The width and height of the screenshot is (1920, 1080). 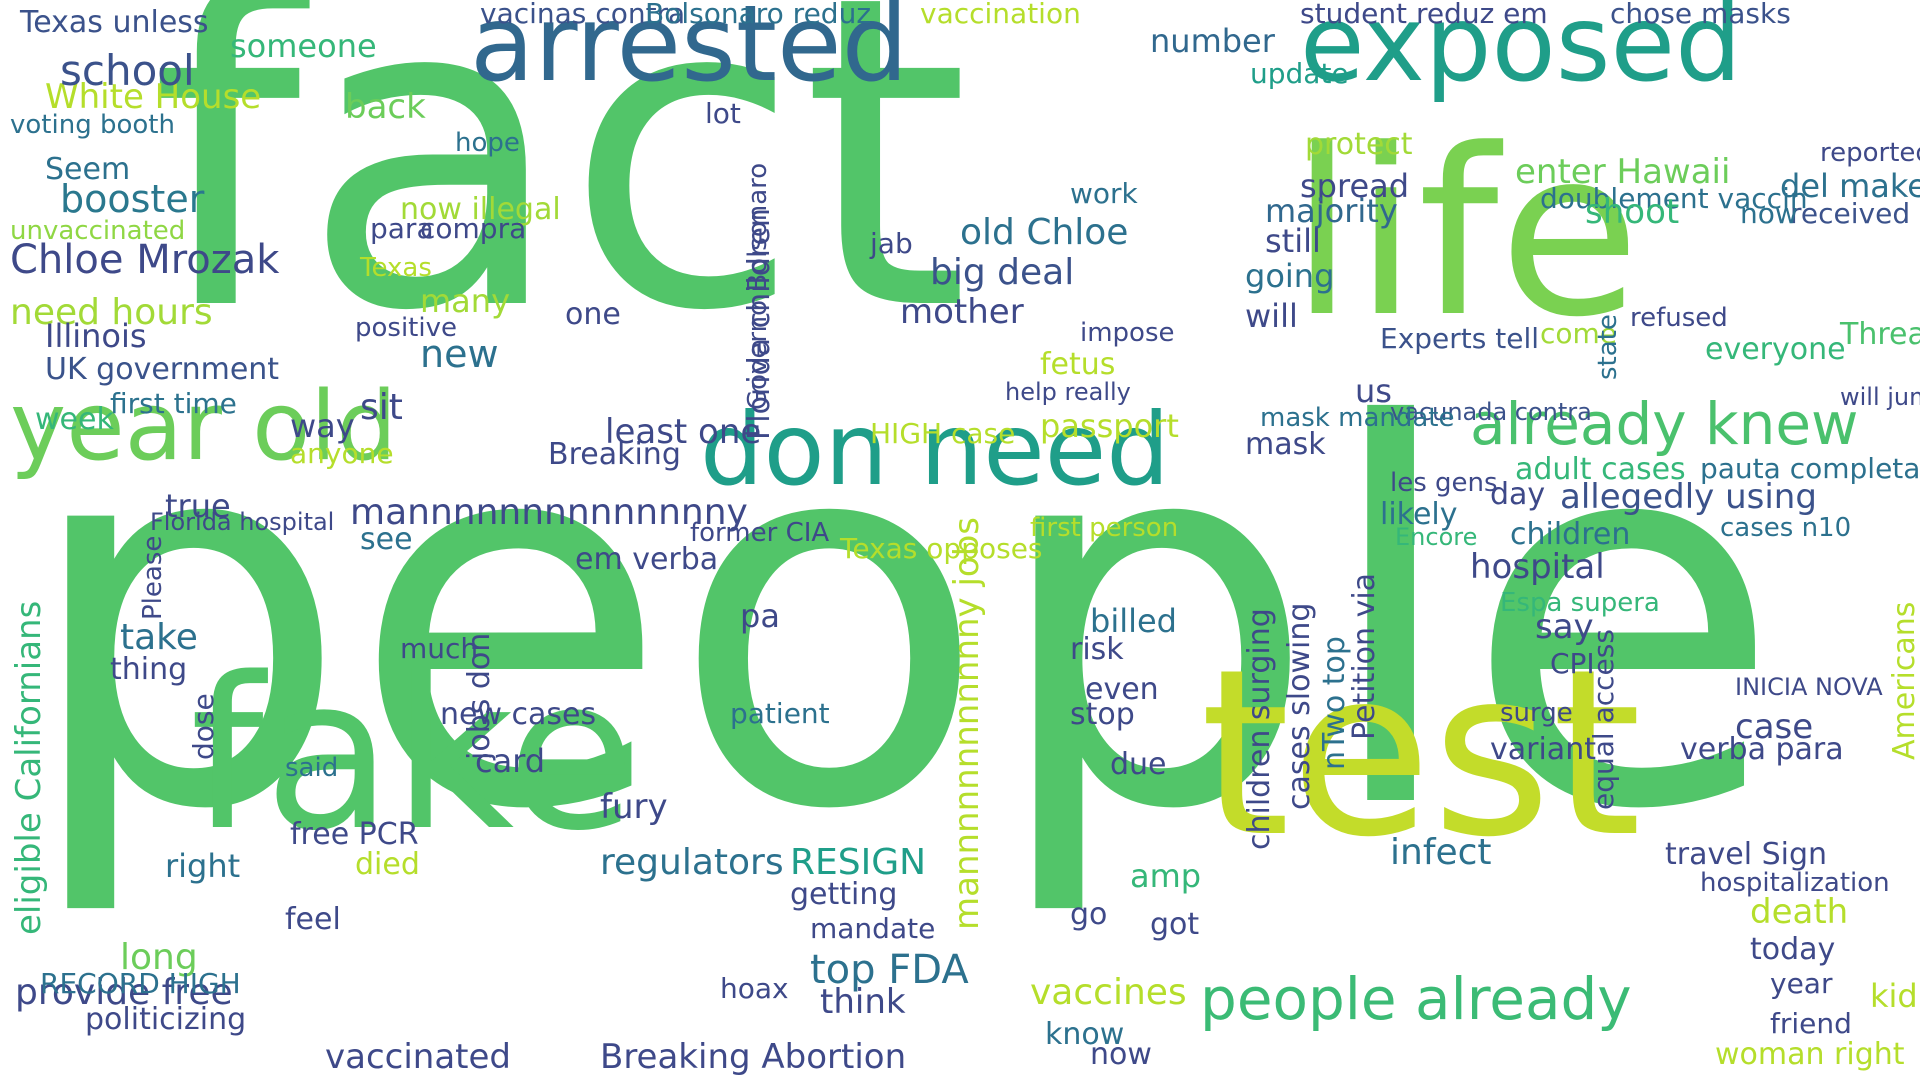 What do you see at coordinates (396, 268) in the screenshot?
I see `word-cloud-word: Texas` at bounding box center [396, 268].